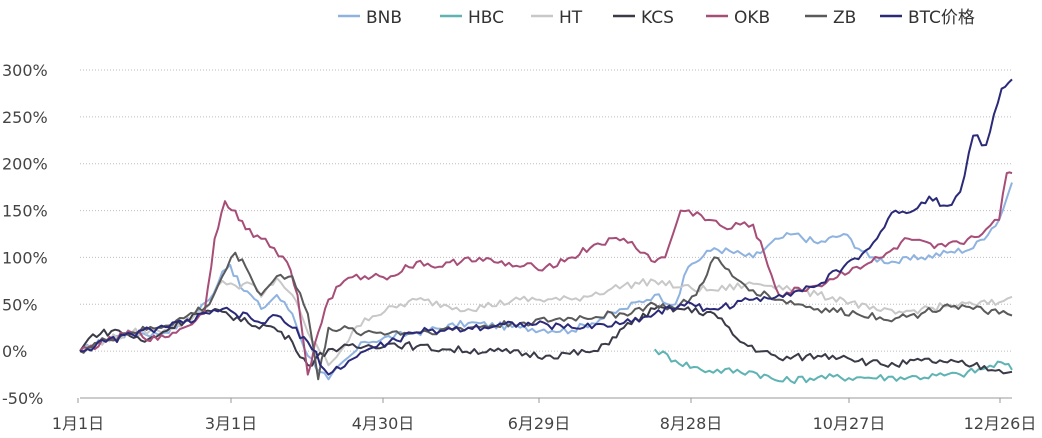 This screenshot has width=1042, height=438. What do you see at coordinates (752, 18) in the screenshot?
I see `legend-label: OKB` at bounding box center [752, 18].